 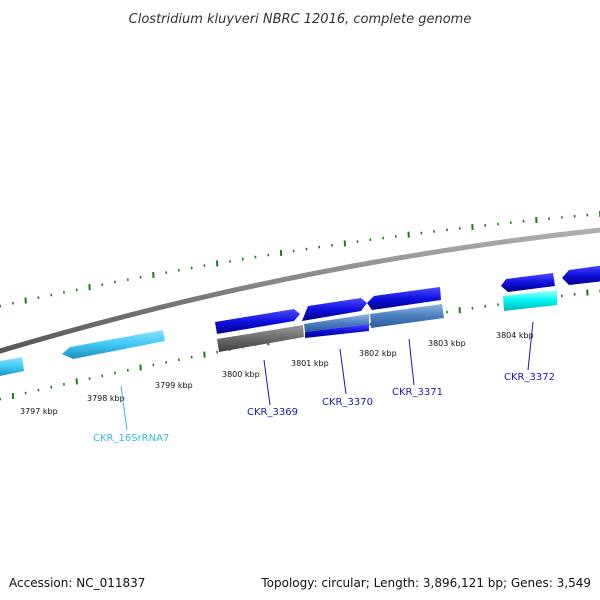 What do you see at coordinates (272, 412) in the screenshot?
I see `gene-label-ckr-3369: CKR_3369` at bounding box center [272, 412].